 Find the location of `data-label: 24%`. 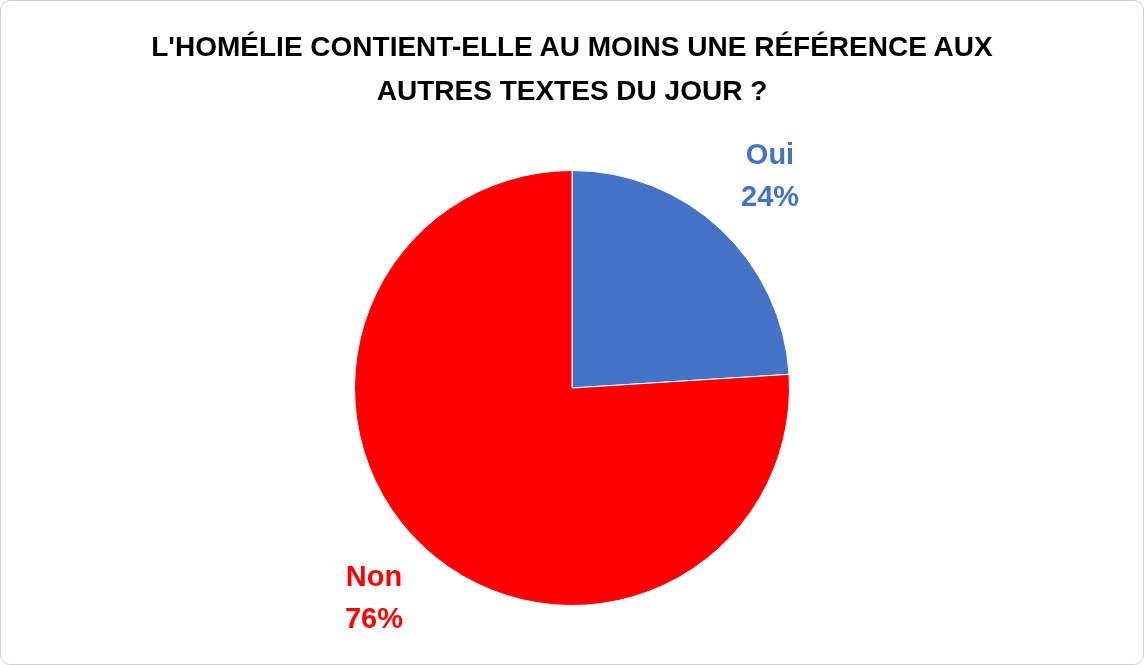

data-label: 24% is located at coordinates (770, 196).